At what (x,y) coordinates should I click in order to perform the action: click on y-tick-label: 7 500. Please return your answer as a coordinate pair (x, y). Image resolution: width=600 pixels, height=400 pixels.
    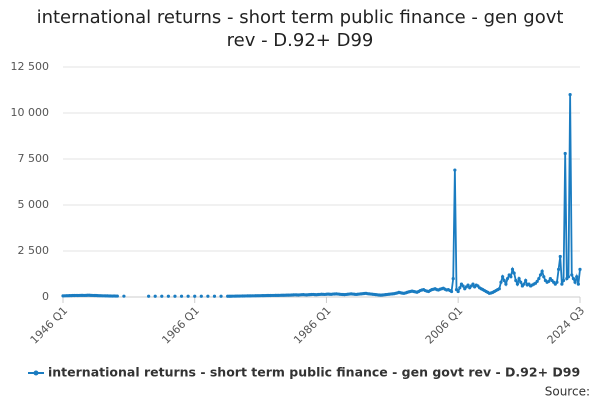
    Looking at the image, I should click on (34, 158).